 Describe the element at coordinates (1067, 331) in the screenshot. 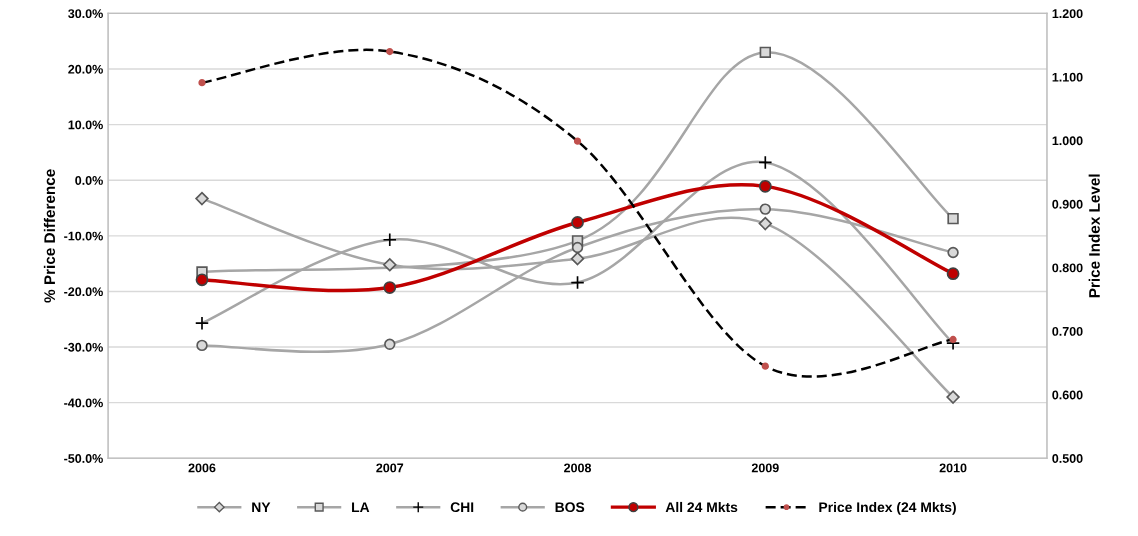

I see `y2-tick-label: 0.700` at that location.